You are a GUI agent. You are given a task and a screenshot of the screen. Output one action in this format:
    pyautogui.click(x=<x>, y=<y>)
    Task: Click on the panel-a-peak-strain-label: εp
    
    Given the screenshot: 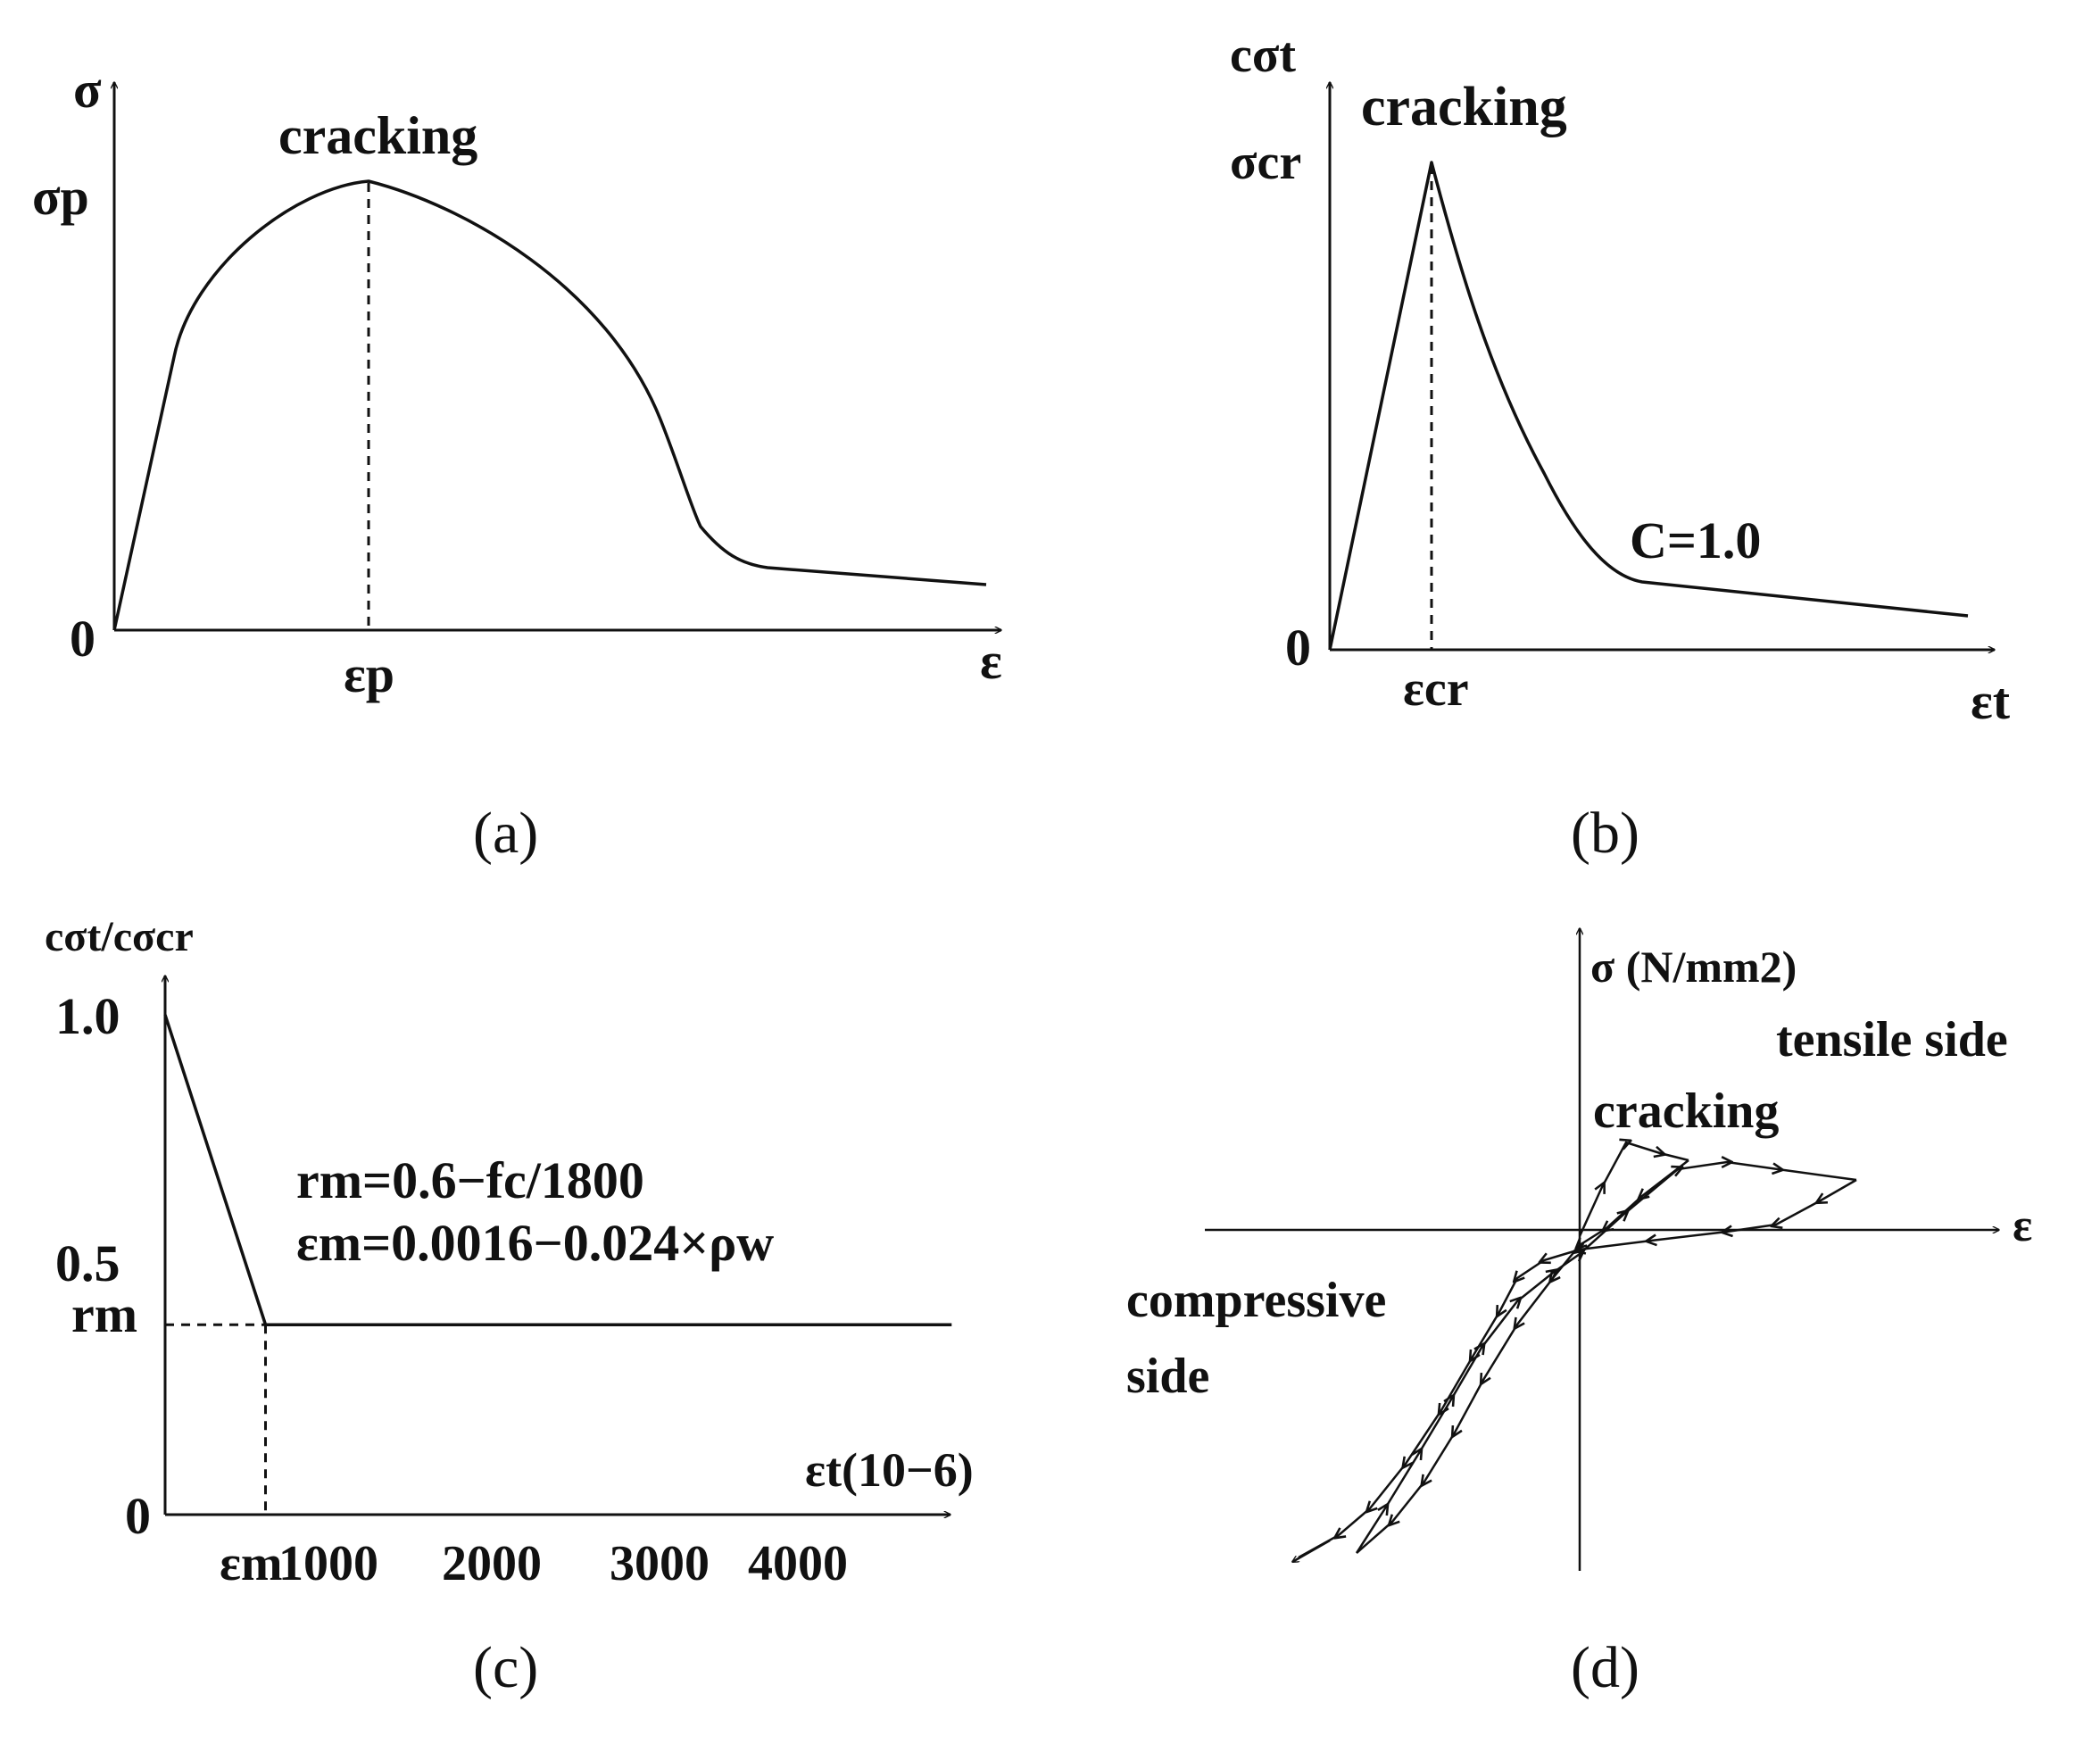 What is the action you would take?
    pyautogui.click(x=369, y=674)
    